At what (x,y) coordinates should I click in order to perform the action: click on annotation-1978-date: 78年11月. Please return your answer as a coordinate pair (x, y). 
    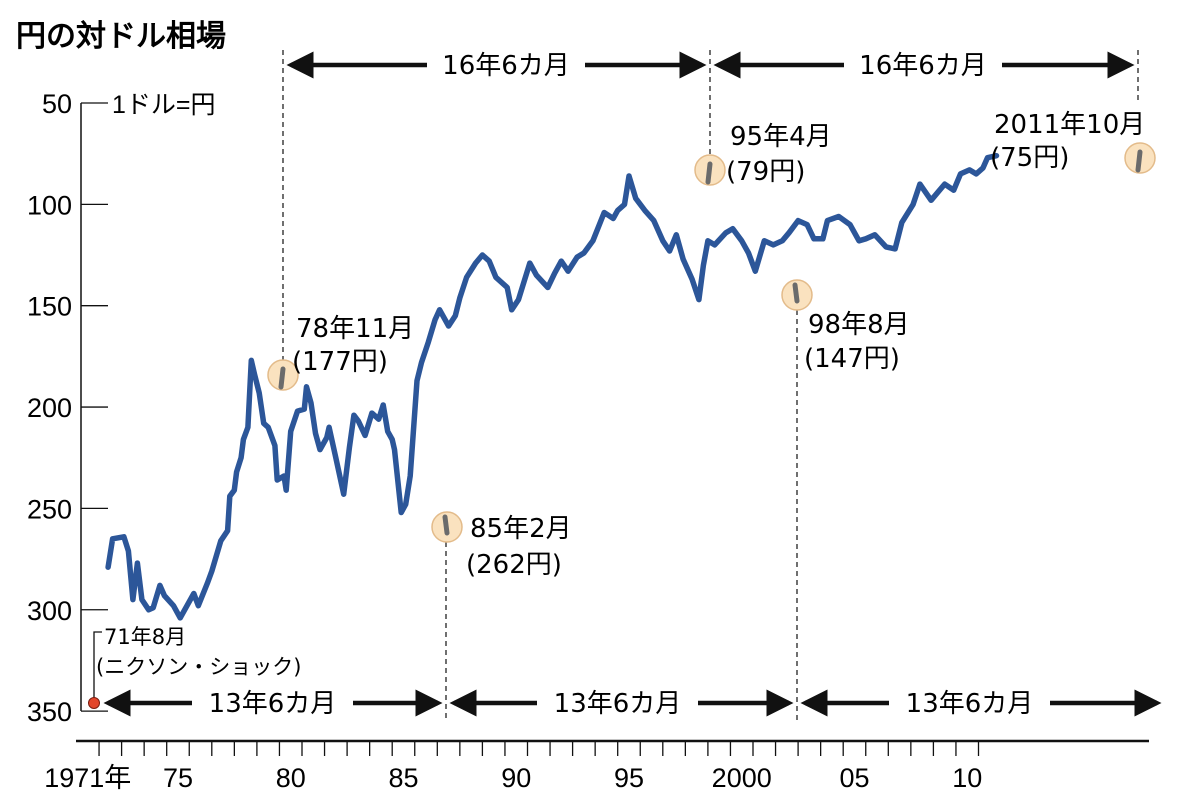
    Looking at the image, I should click on (355, 329).